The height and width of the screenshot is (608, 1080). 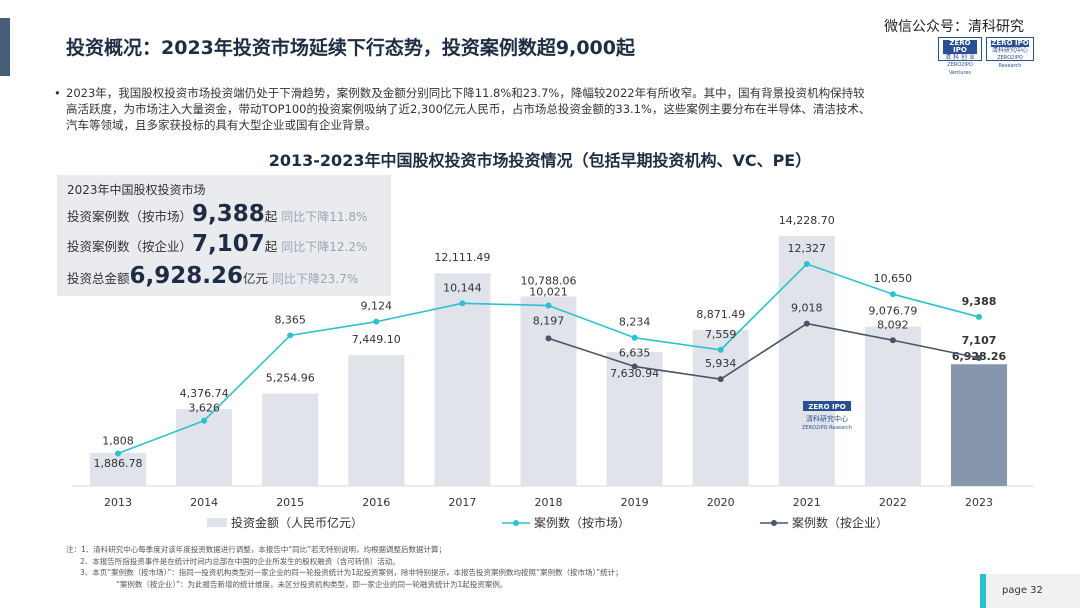 I want to click on bar-2018, so click(x=548, y=391).